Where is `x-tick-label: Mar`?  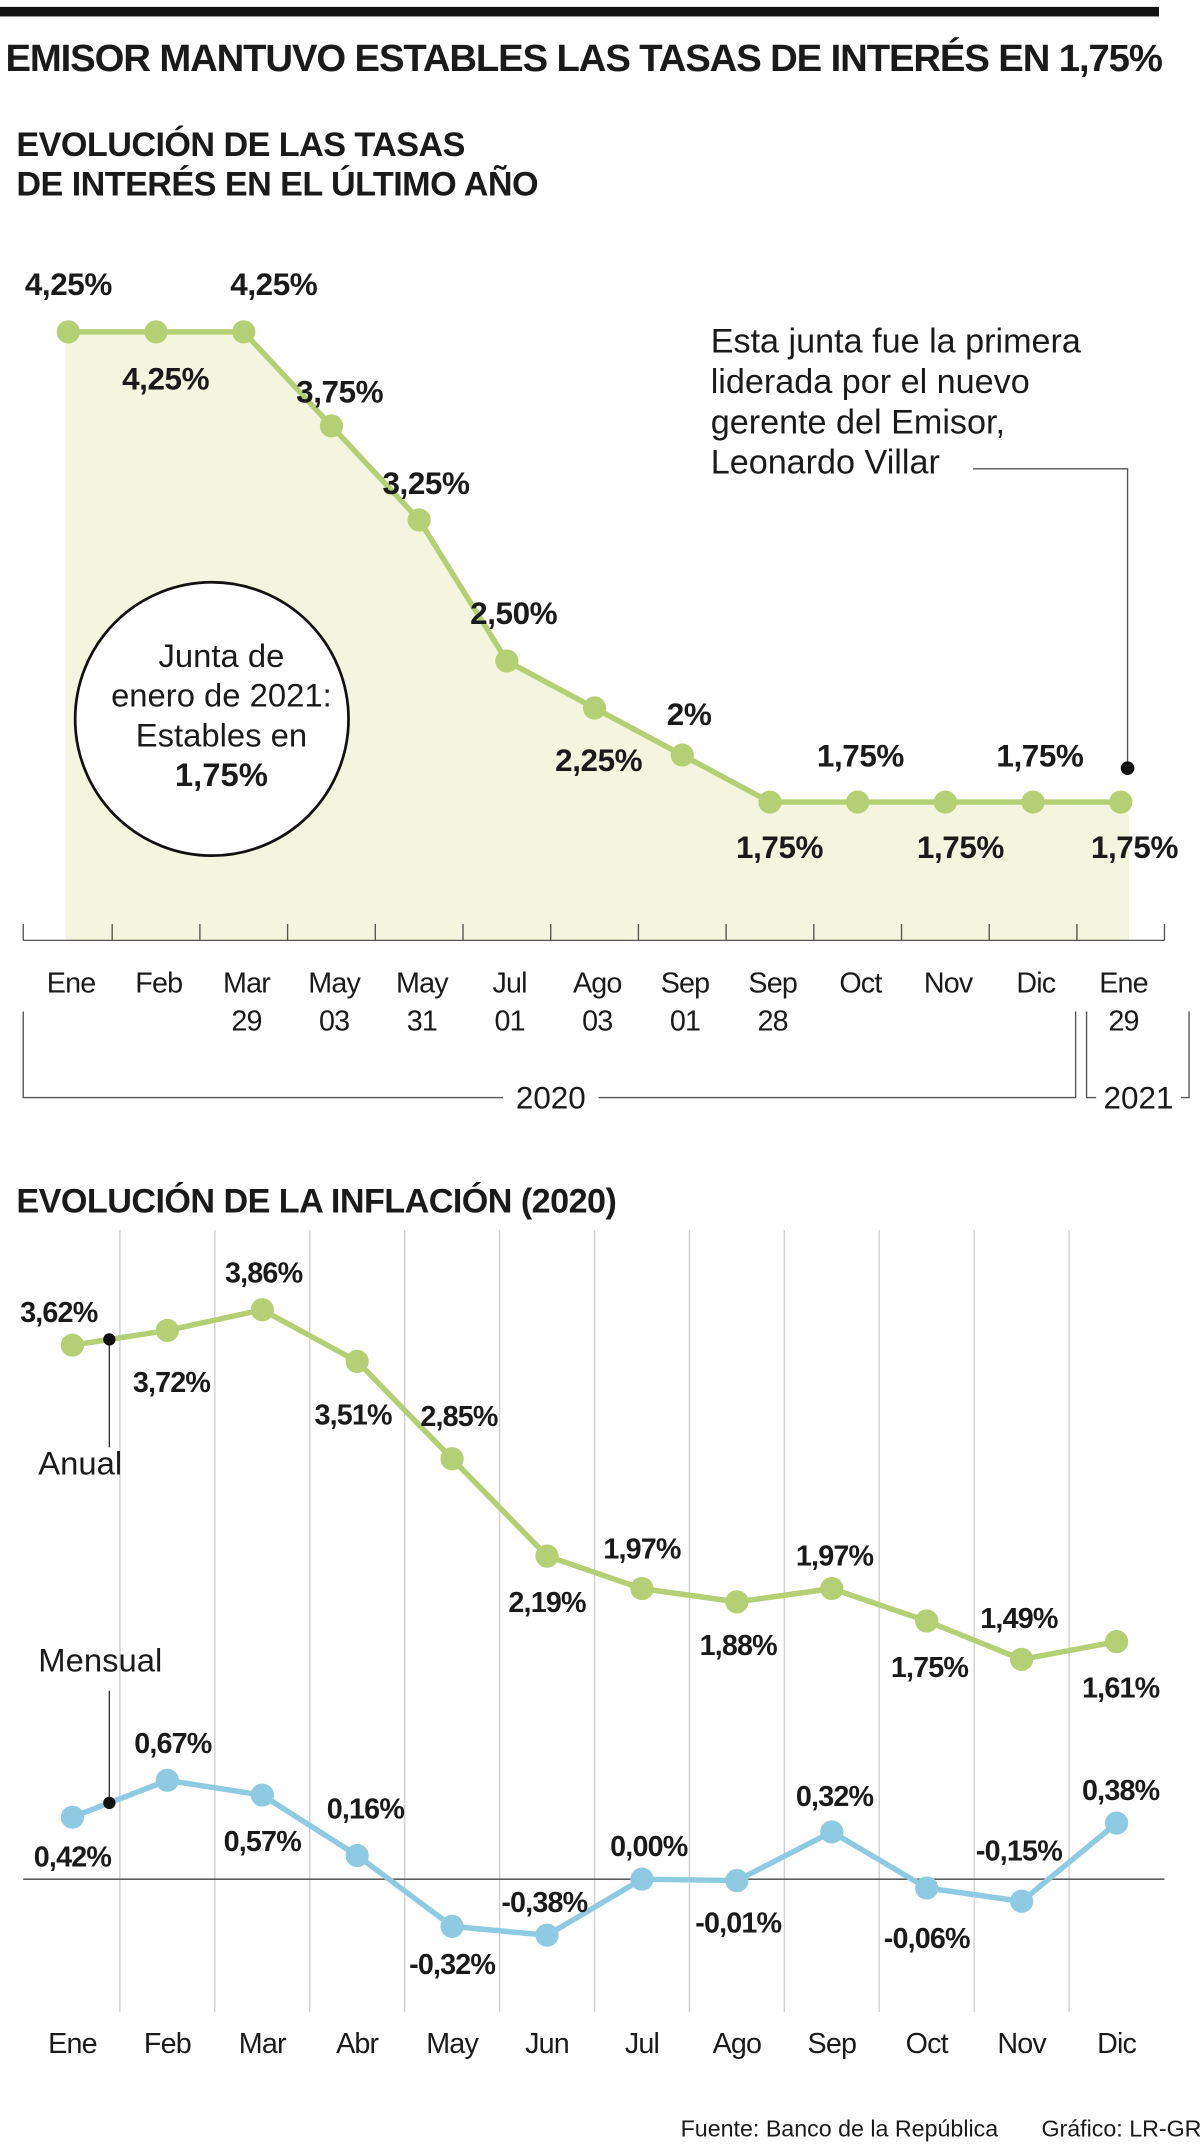
x-tick-label: Mar is located at coordinates (263, 2044).